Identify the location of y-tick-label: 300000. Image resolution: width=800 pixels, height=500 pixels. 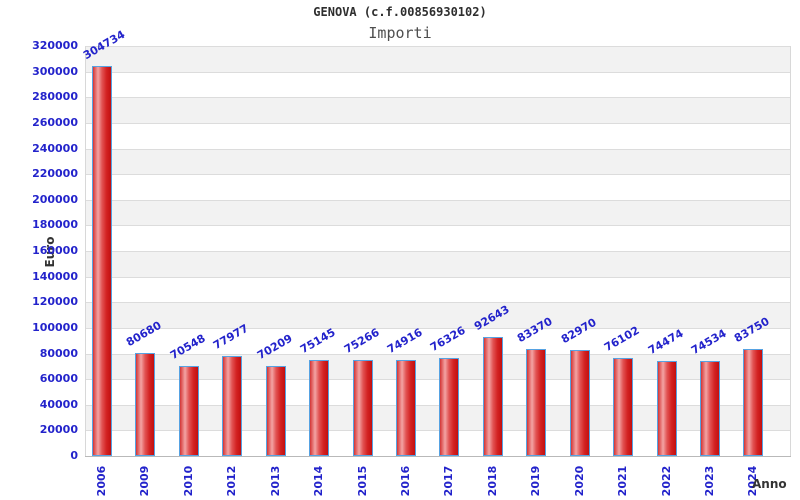
(55, 71).